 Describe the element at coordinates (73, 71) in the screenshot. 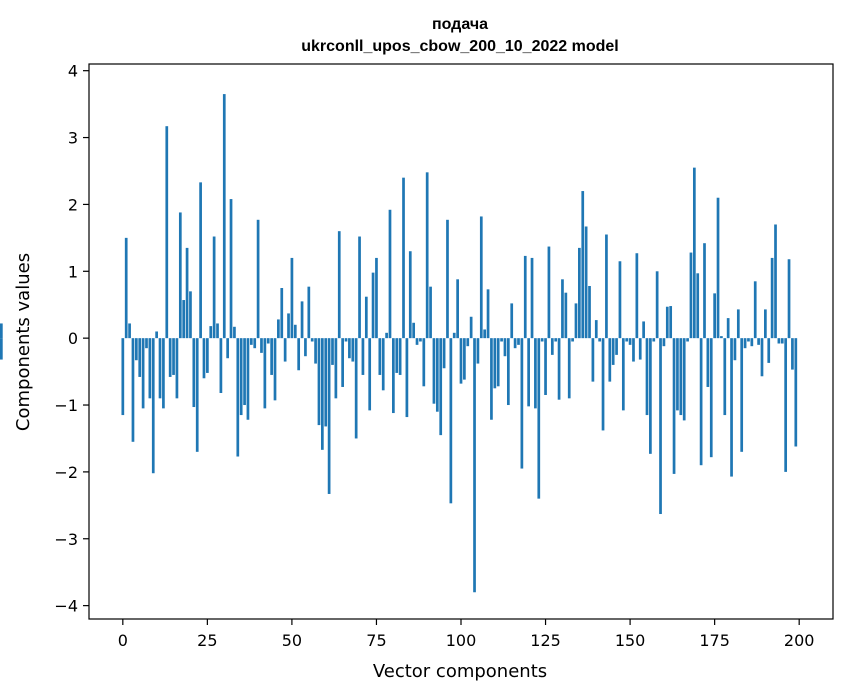

I see `y-tick-label: 4` at that location.